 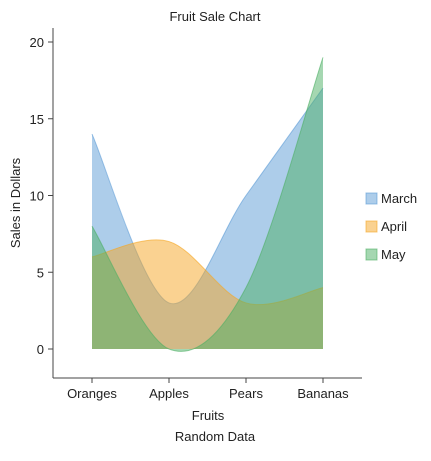 What do you see at coordinates (323, 393) in the screenshot?
I see `x-tick-label: Bananas` at bounding box center [323, 393].